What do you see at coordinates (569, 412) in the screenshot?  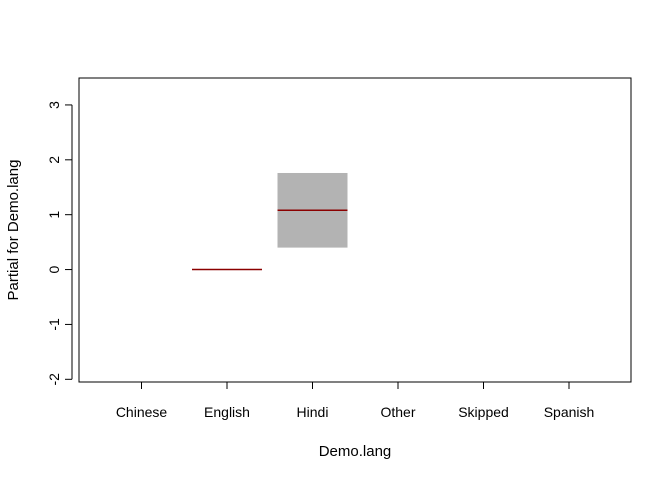 I see `x-tick-label: Spanish` at bounding box center [569, 412].